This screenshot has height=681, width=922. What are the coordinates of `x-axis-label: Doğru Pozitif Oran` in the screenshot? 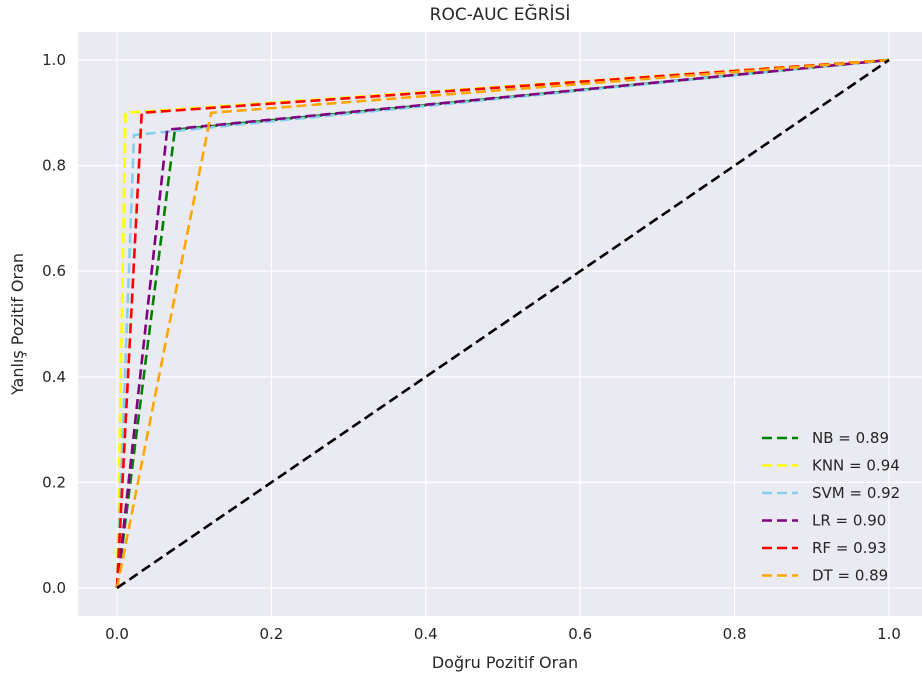 It's located at (505, 662).